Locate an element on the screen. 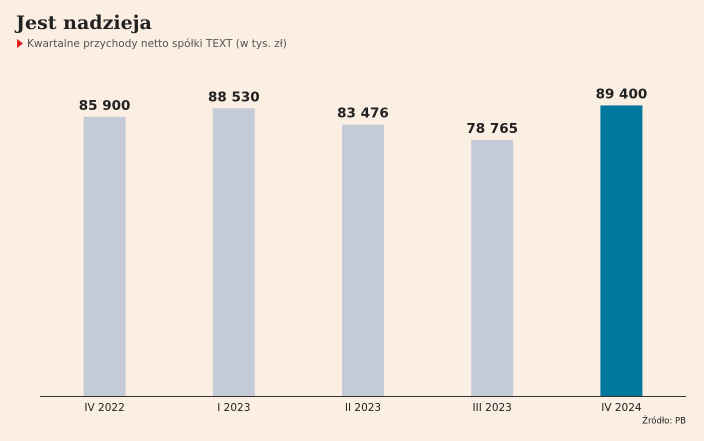 The width and height of the screenshot is (704, 441). x-tick-label: II 2023 is located at coordinates (363, 408).